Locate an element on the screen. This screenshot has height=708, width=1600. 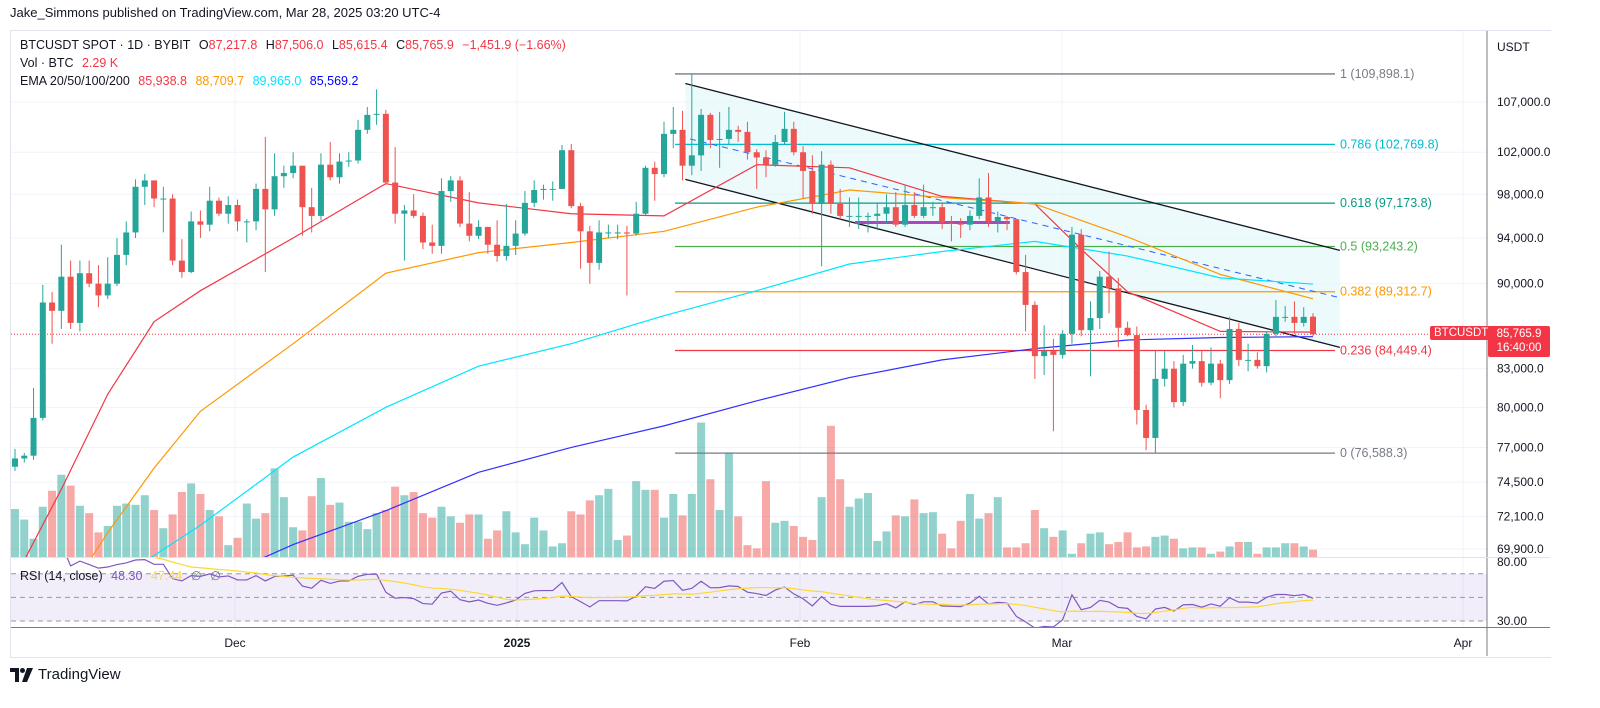
fib-level-label: 0 (76,588.3) is located at coordinates (1373, 453).